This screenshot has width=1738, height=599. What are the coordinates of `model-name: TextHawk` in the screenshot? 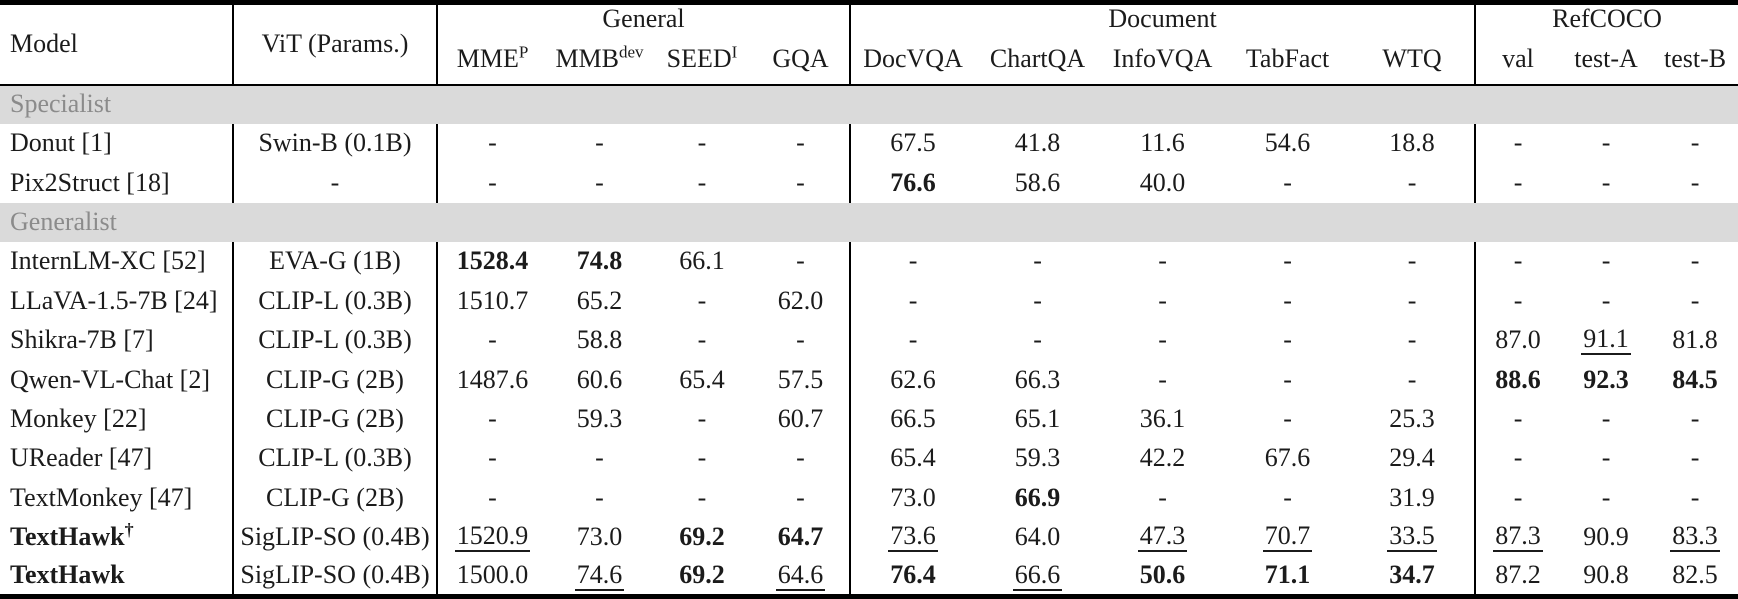 It's located at (67, 575).